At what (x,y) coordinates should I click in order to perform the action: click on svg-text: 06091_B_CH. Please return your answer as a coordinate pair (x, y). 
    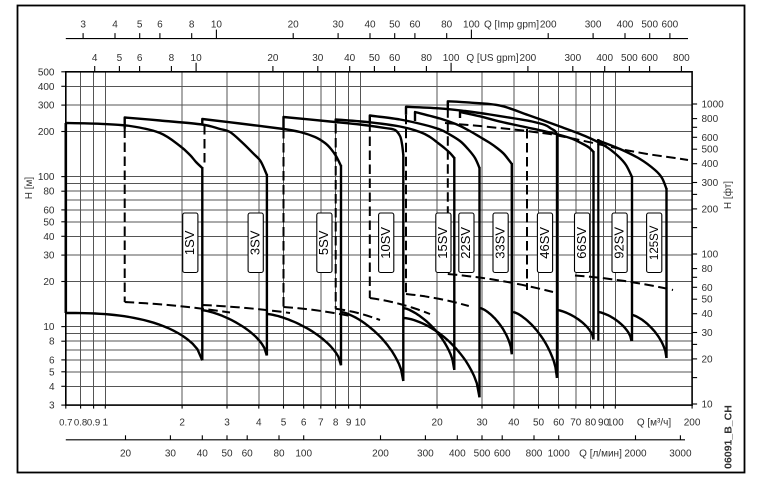
    Looking at the image, I should click on (729, 437).